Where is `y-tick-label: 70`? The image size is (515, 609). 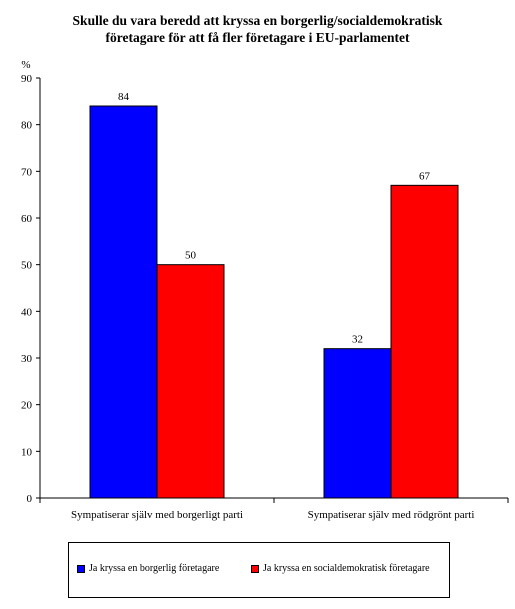 y-tick-label: 70 is located at coordinates (27, 172).